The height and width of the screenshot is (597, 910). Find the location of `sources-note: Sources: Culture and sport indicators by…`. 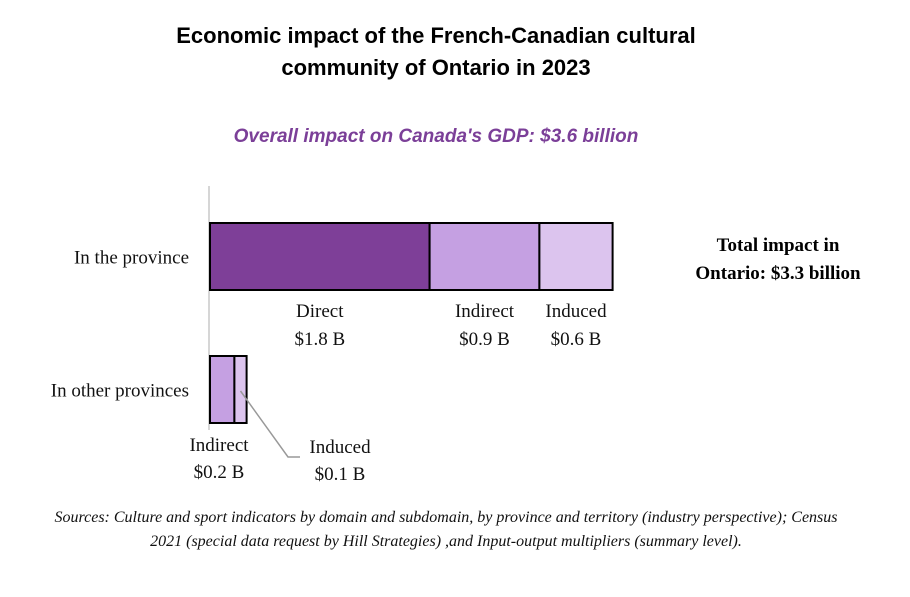

sources-note: Sources: Culture and sport indicators by… is located at coordinates (446, 529).